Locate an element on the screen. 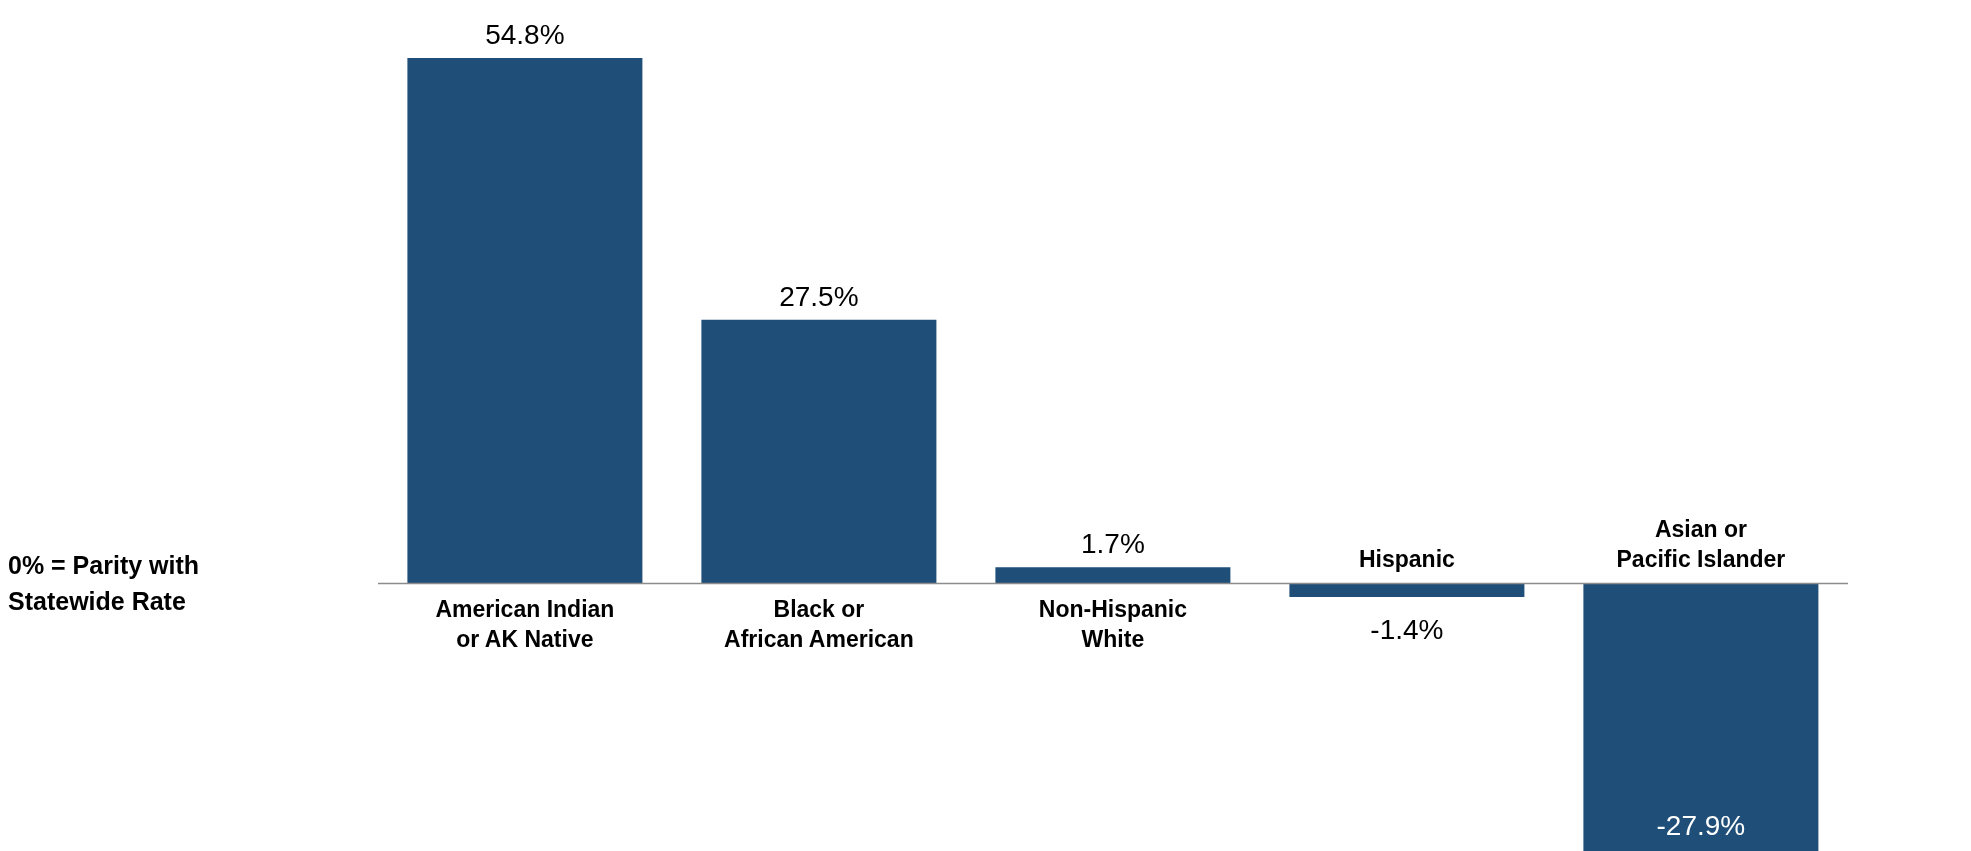  data-label: 54.8% is located at coordinates (525, 34).